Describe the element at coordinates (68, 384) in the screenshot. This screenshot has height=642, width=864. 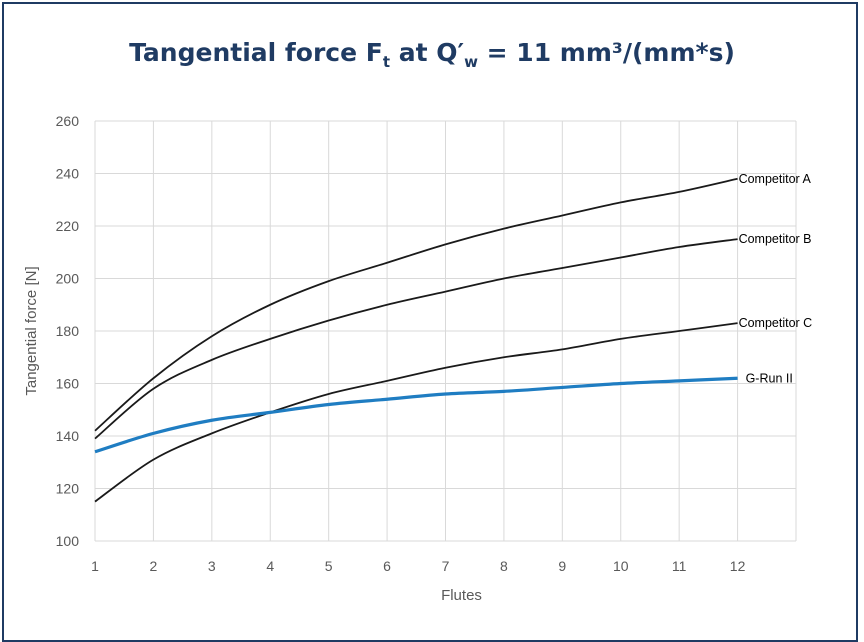
I see `y-tick-label: 160` at that location.